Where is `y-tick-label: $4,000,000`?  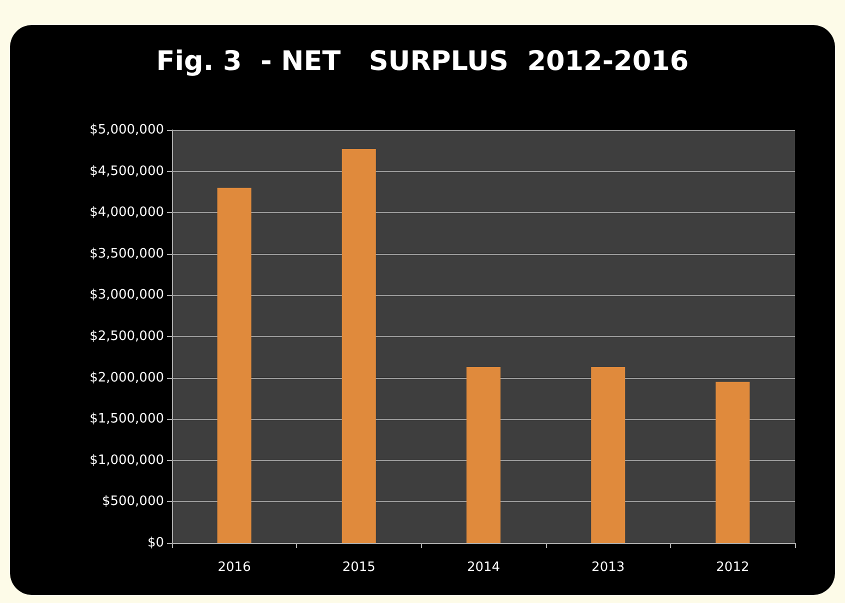 y-tick-label: $4,000,000 is located at coordinates (127, 212).